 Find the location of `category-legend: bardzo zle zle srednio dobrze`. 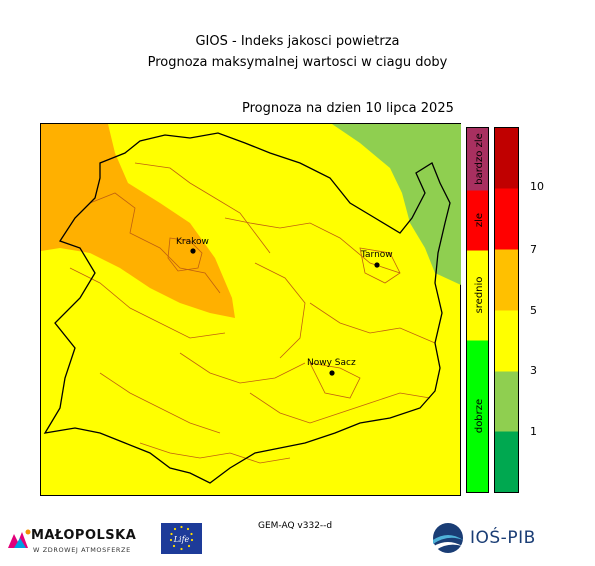

category-legend: bardzo zle zle srednio dobrze is located at coordinates (477, 310).